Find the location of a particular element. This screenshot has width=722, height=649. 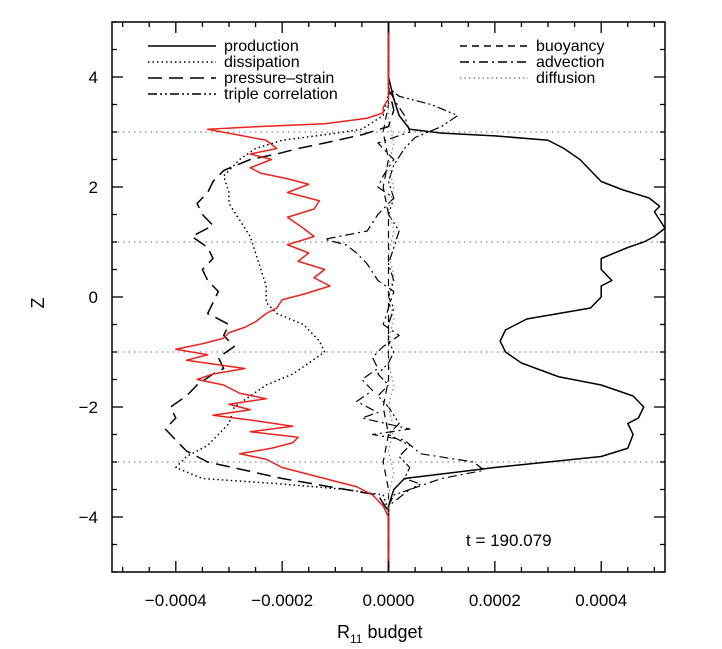

y-tick-label: 0 is located at coordinates (93, 297).